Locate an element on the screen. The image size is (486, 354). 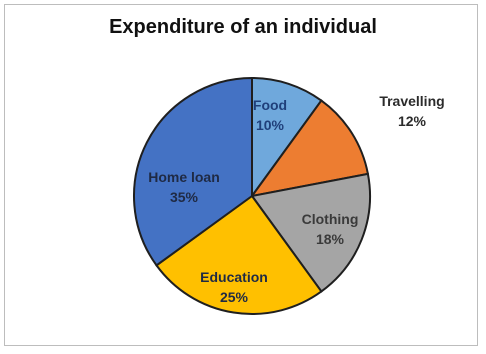
slice-label-travelling: Travelling is located at coordinates (411, 101).